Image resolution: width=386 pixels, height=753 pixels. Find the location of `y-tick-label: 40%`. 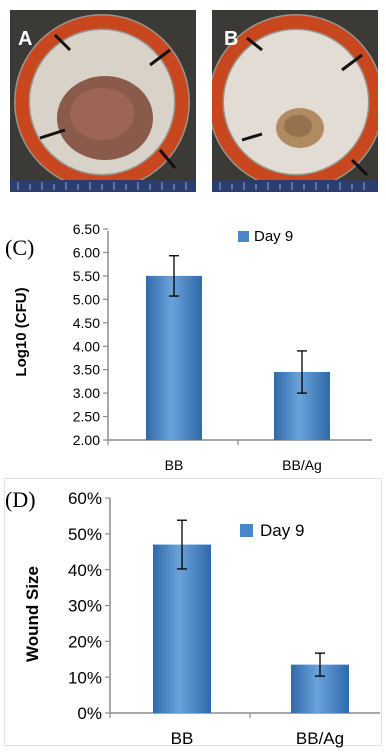

y-tick-label: 40% is located at coordinates (85, 570).